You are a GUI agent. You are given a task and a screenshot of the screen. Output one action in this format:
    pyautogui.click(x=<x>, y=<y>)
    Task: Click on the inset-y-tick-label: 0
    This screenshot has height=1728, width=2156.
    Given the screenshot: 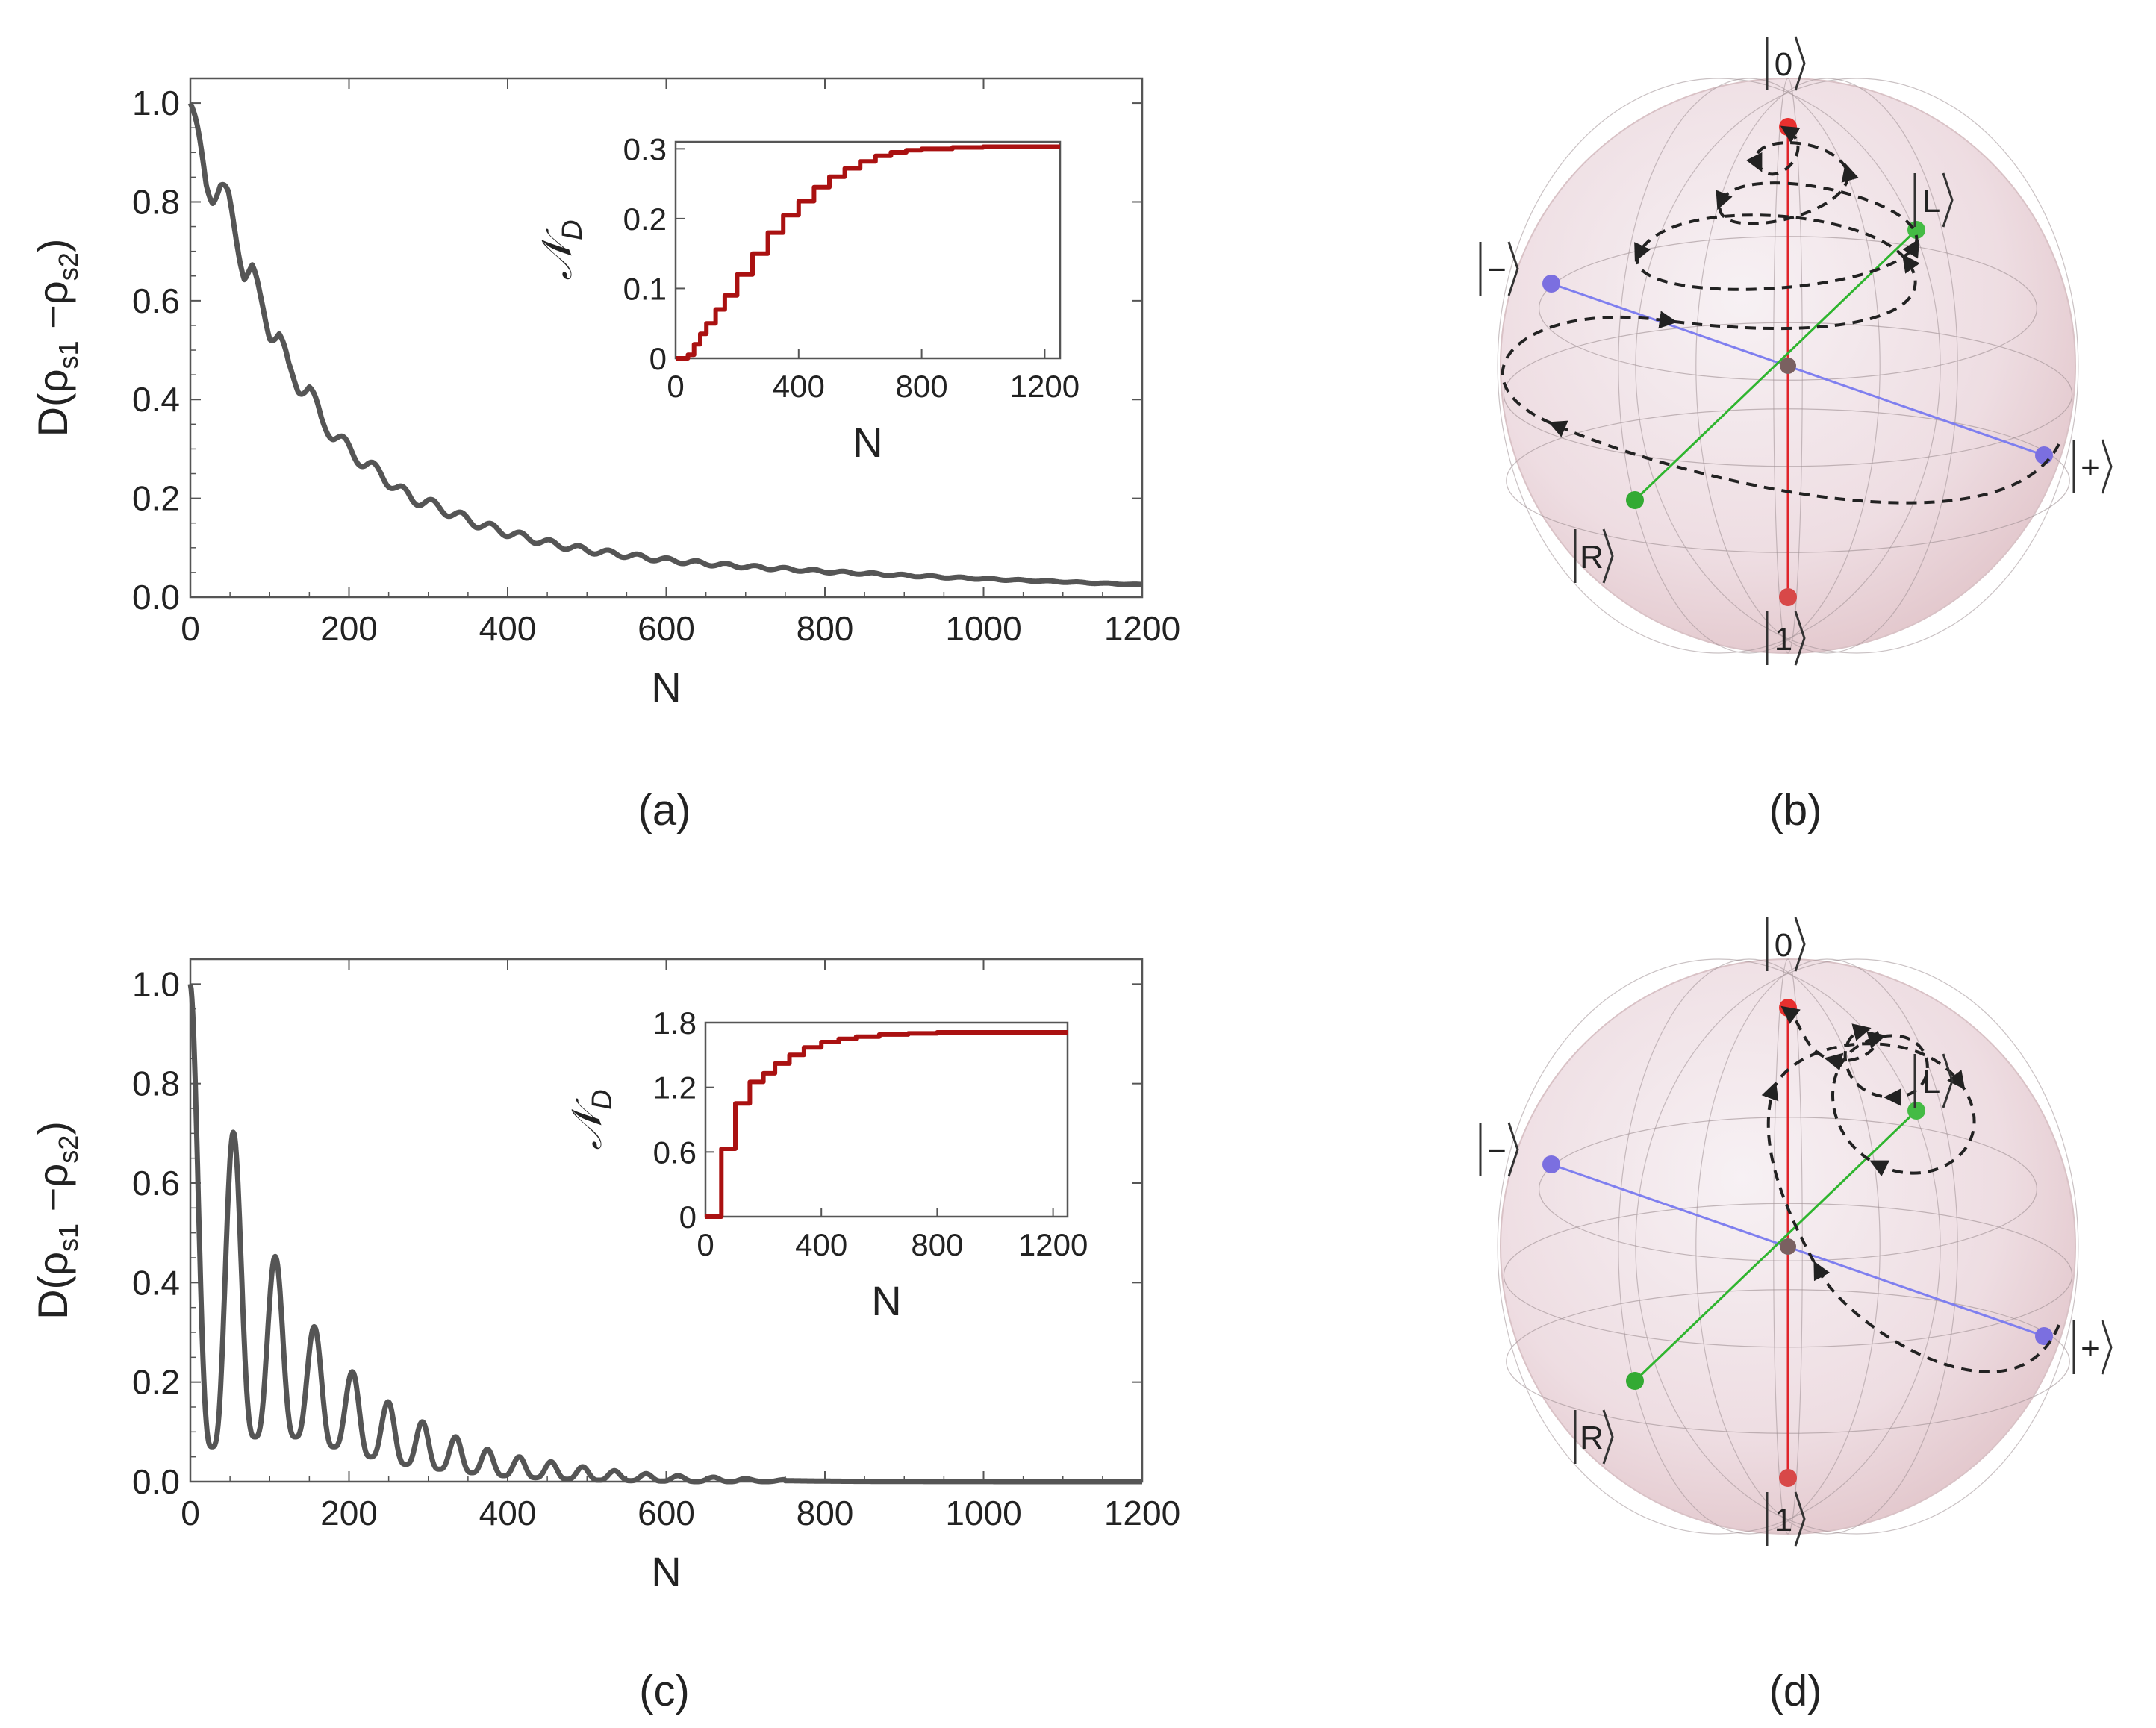 What is the action you would take?
    pyautogui.click(x=658, y=358)
    